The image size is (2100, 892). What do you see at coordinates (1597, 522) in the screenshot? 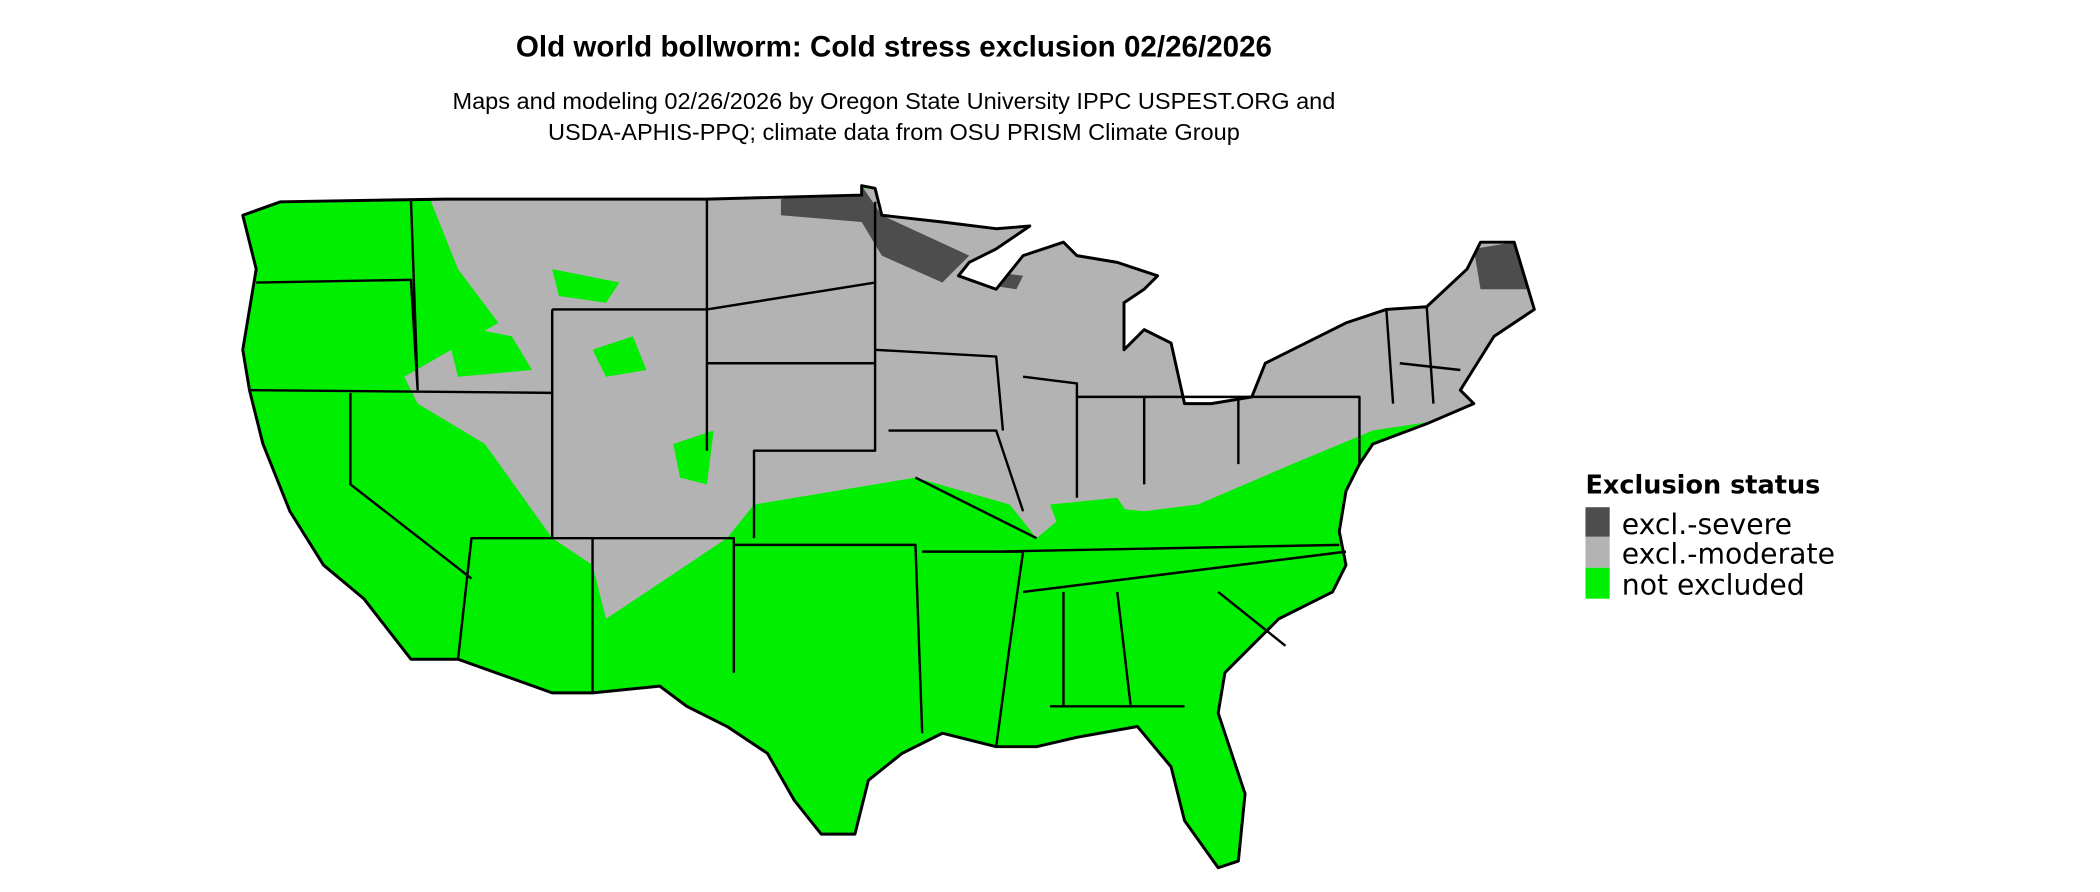
I see `legend-swatch-severe` at bounding box center [1597, 522].